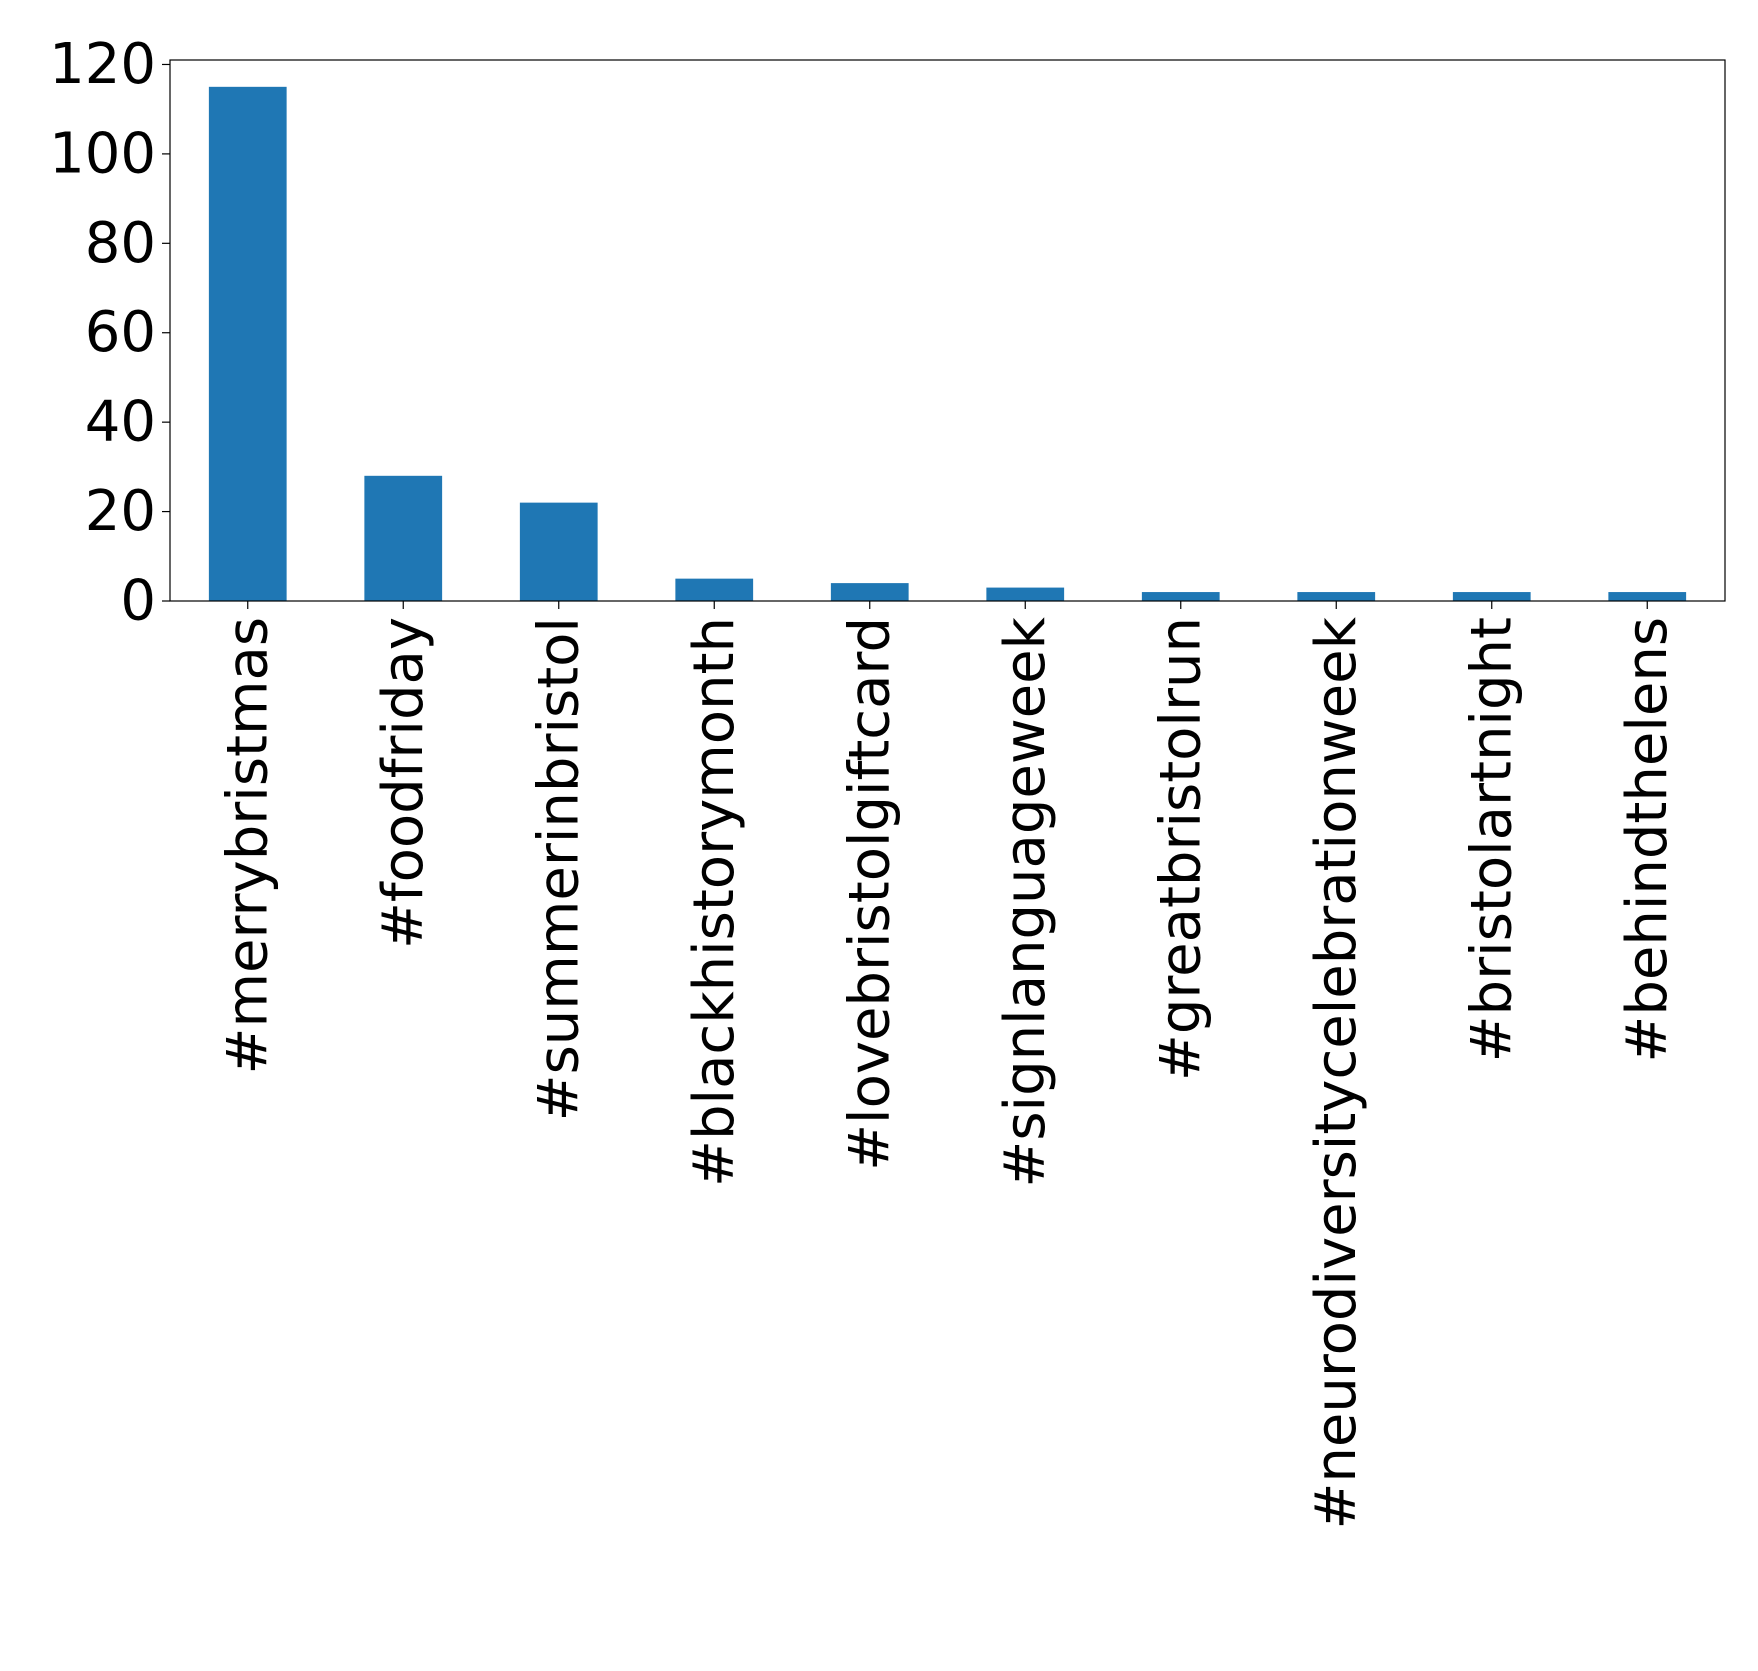  Describe the element at coordinates (138, 601) in the screenshot. I see `y-tick-label: 0` at that location.